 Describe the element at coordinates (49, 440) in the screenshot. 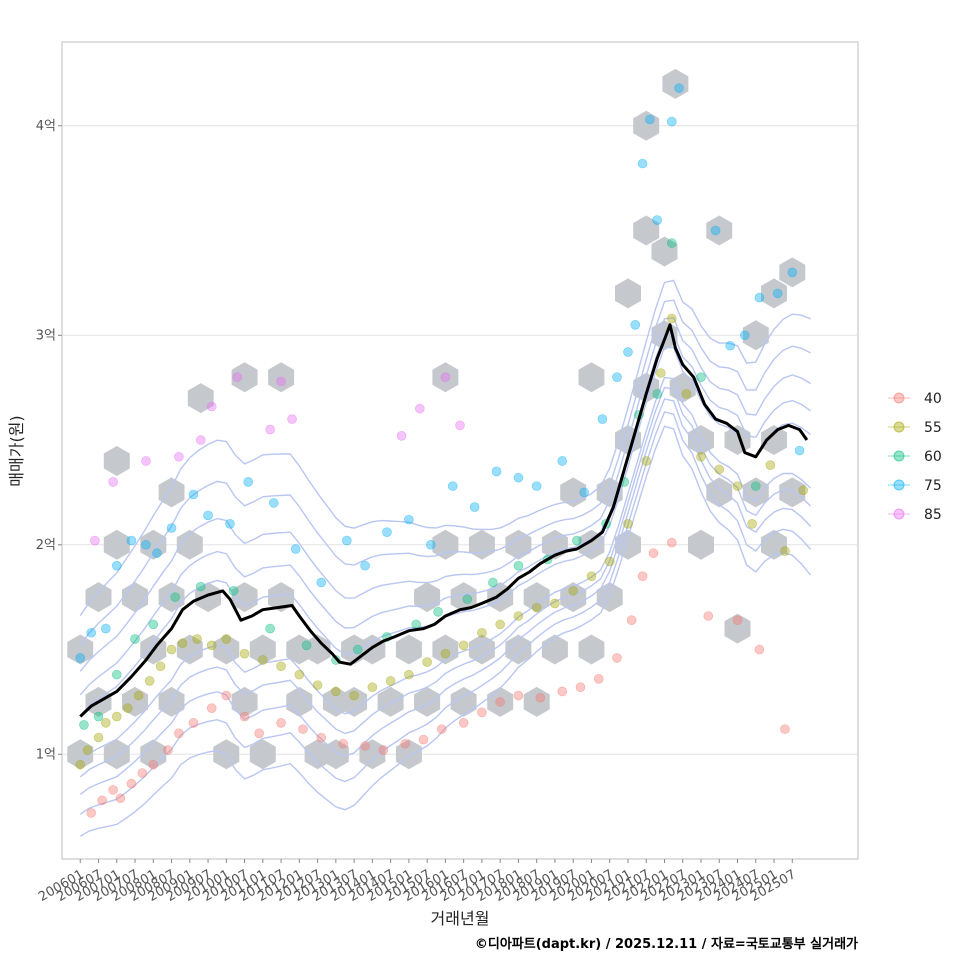

I see `y-axis: 1억 2억 3억 4억` at that location.